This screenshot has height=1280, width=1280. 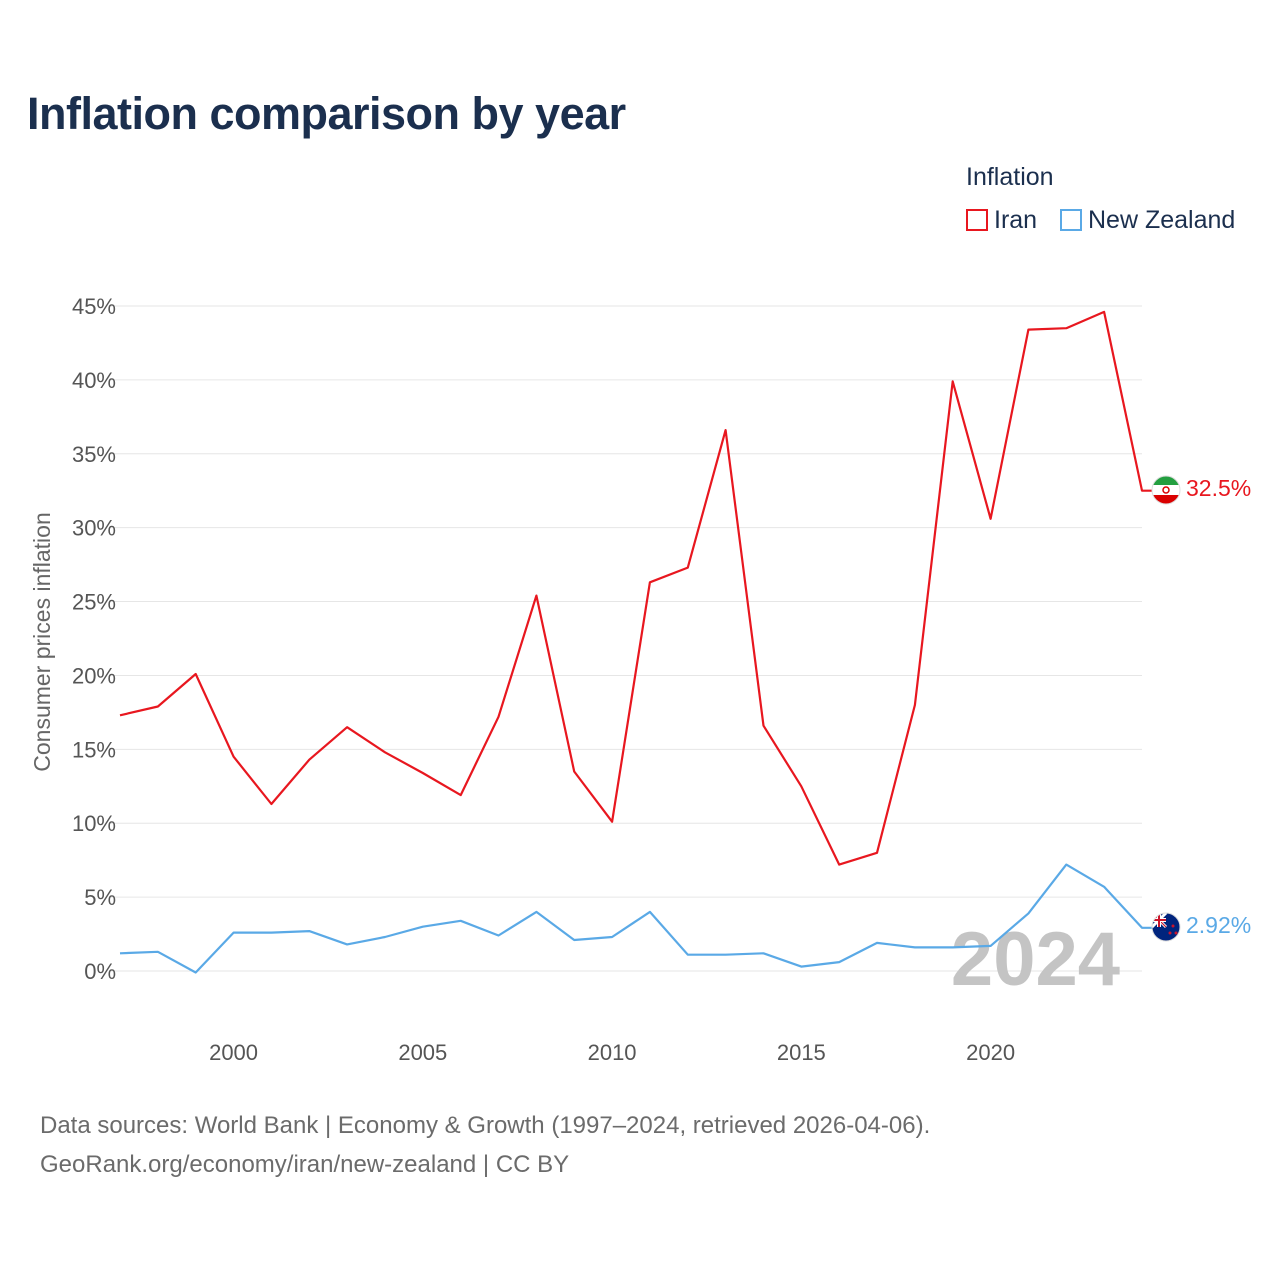 What do you see at coordinates (233, 1052) in the screenshot?
I see `x-tick-label: 2000` at bounding box center [233, 1052].